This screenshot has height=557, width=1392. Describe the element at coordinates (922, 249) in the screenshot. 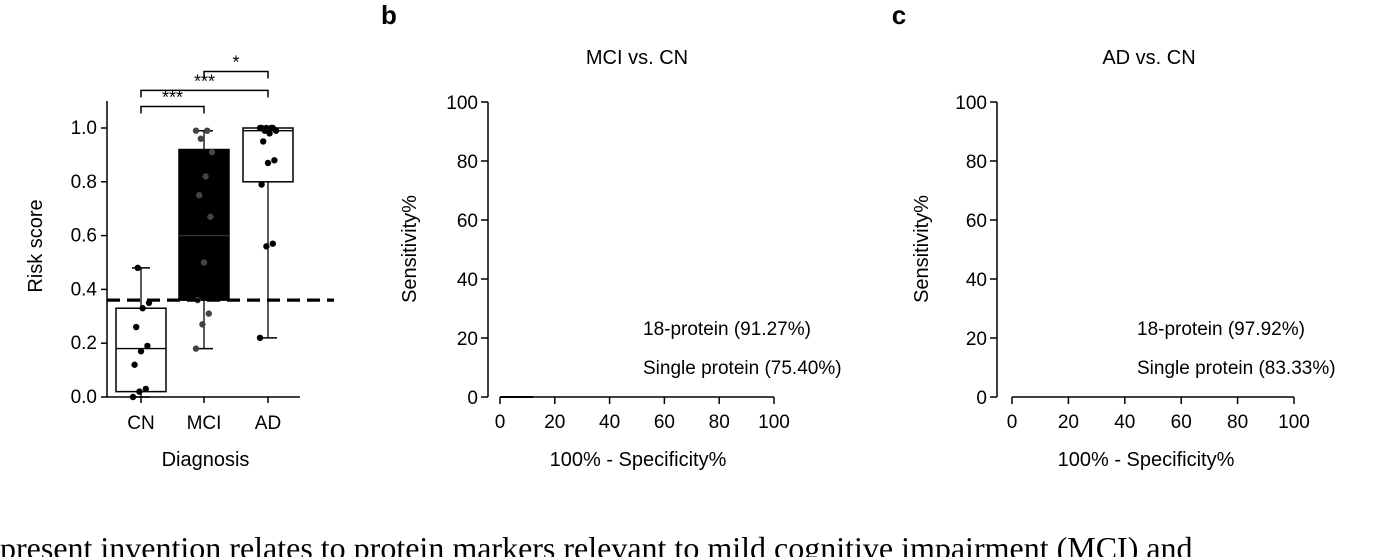

I see `pc-y-axis-title: Sensitivity%` at that location.